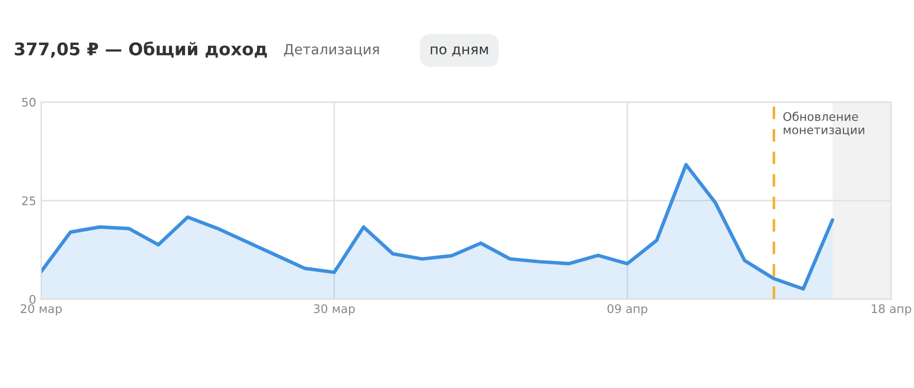  Describe the element at coordinates (331, 50) in the screenshot. I see `text: Детализация` at that location.